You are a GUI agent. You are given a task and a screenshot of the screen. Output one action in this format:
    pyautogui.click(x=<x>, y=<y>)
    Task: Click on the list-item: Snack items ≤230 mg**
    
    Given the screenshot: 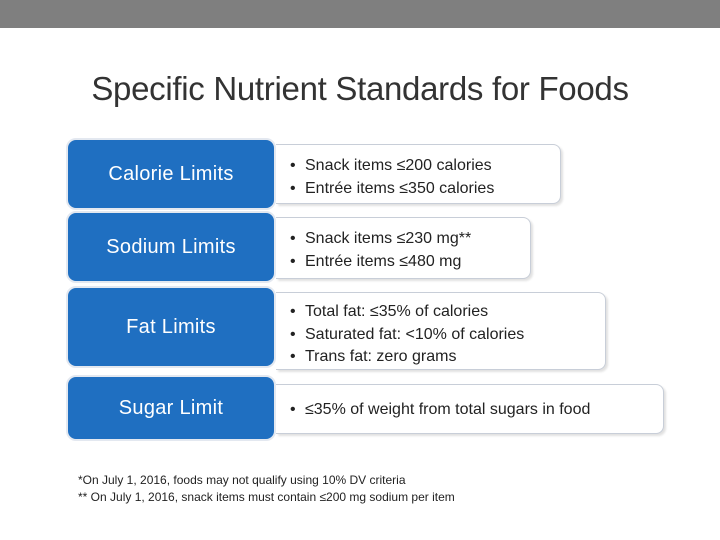 What is the action you would take?
    pyautogui.click(x=403, y=239)
    